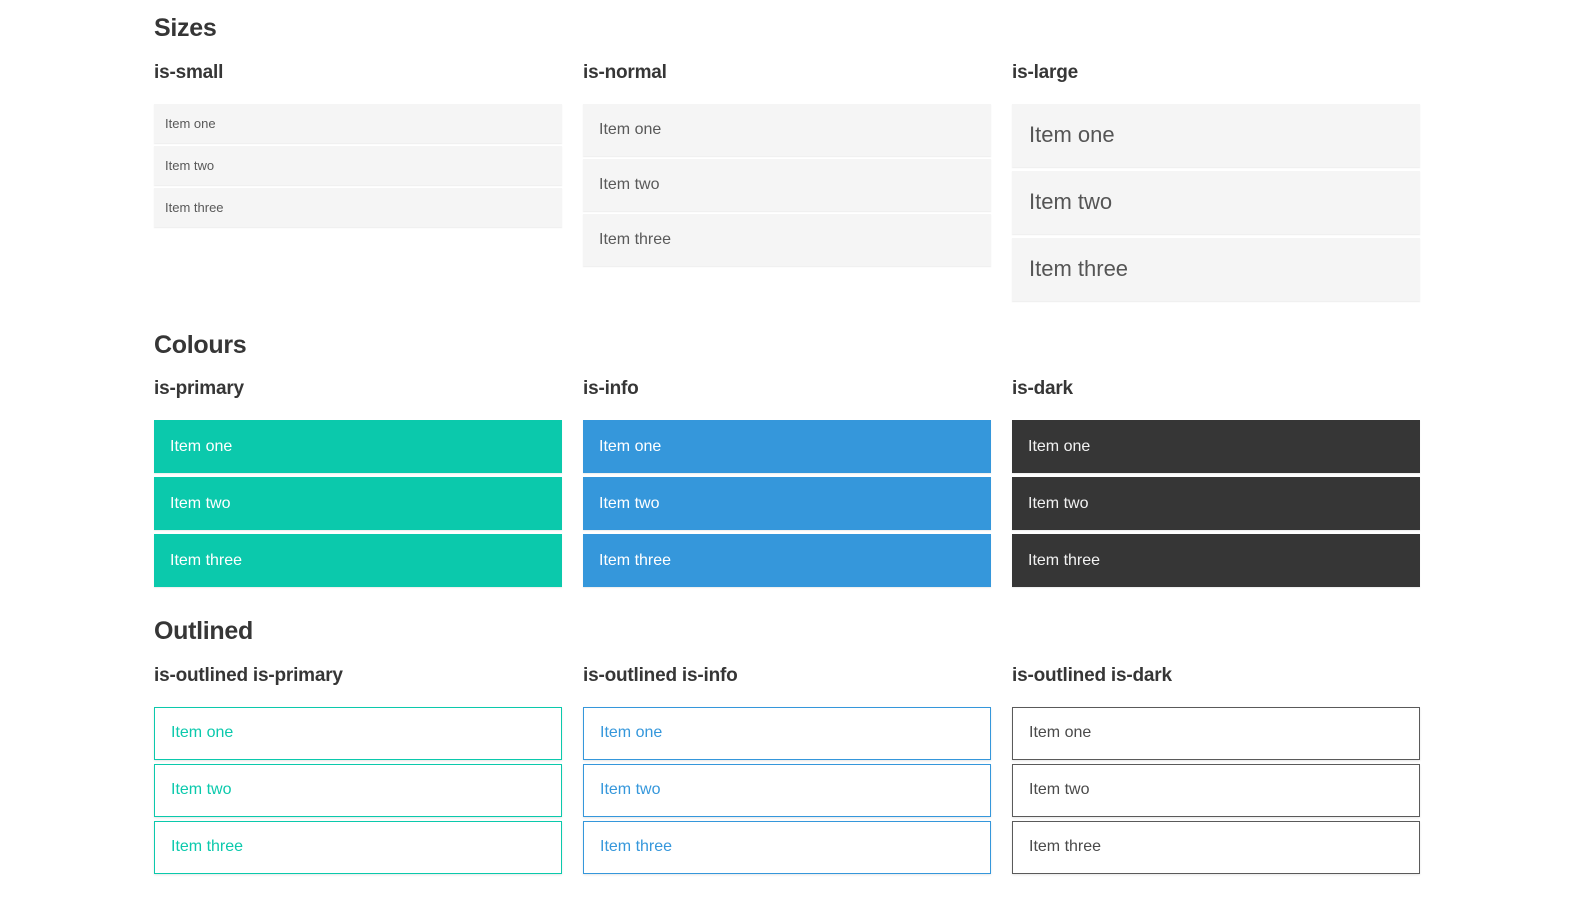  I want to click on list-is-large: Item one Item two Item three, so click(1216, 202).